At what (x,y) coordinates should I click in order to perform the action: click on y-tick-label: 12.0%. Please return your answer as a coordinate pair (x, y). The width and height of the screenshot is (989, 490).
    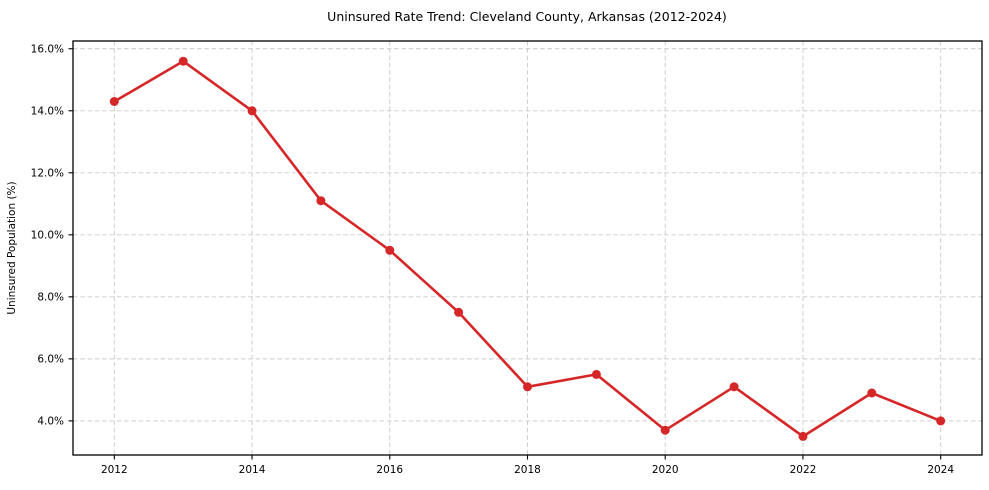
    Looking at the image, I should click on (47, 173).